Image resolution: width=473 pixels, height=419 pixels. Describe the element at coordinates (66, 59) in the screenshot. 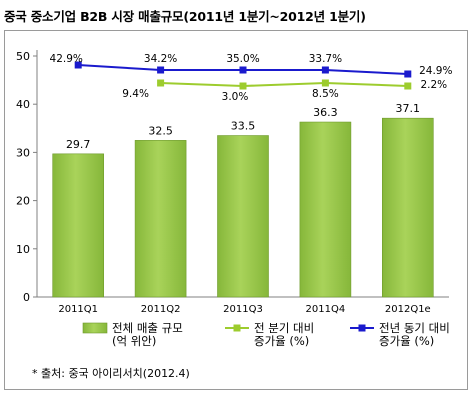

I see `yoy-value-label: 42.9%` at that location.